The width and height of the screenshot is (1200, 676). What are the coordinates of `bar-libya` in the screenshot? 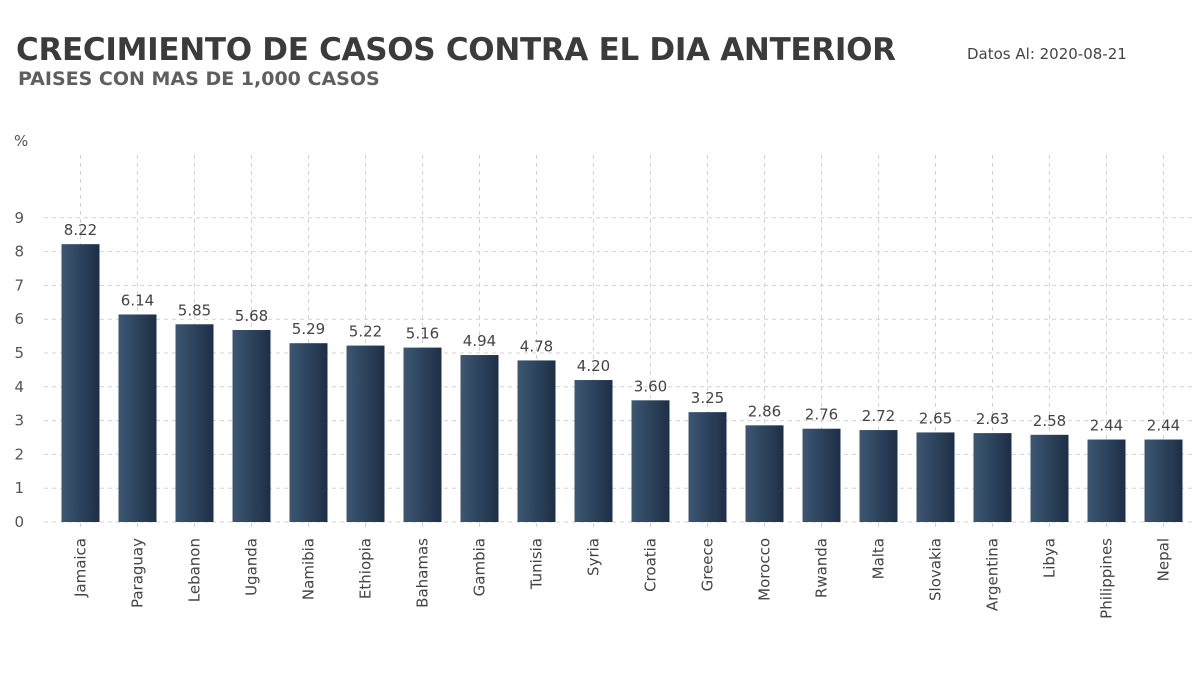 It's located at (1049, 478).